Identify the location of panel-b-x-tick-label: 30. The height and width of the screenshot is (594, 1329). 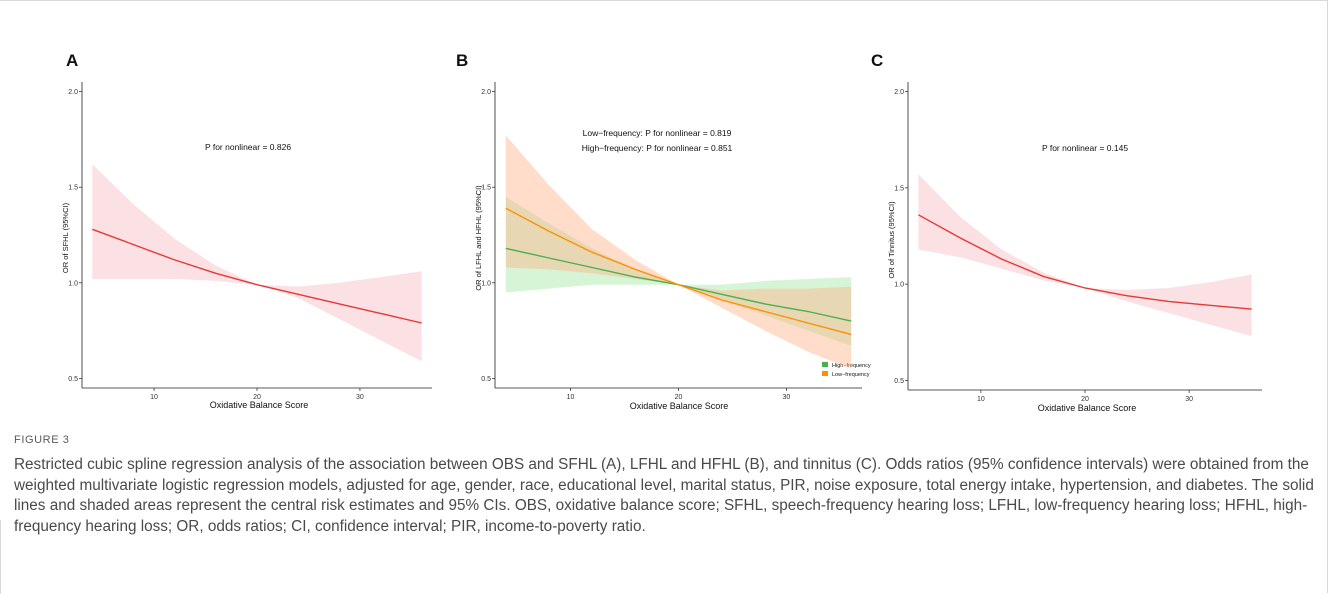
(787, 397).